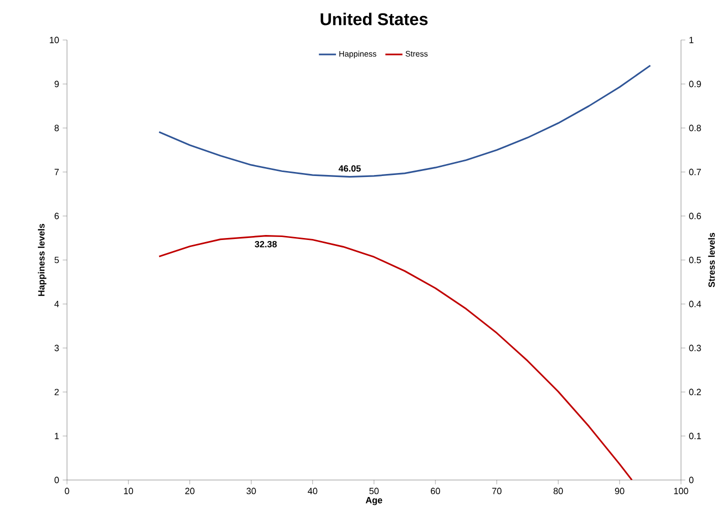  What do you see at coordinates (67, 491) in the screenshot?
I see `x-tick-label: 0` at bounding box center [67, 491].